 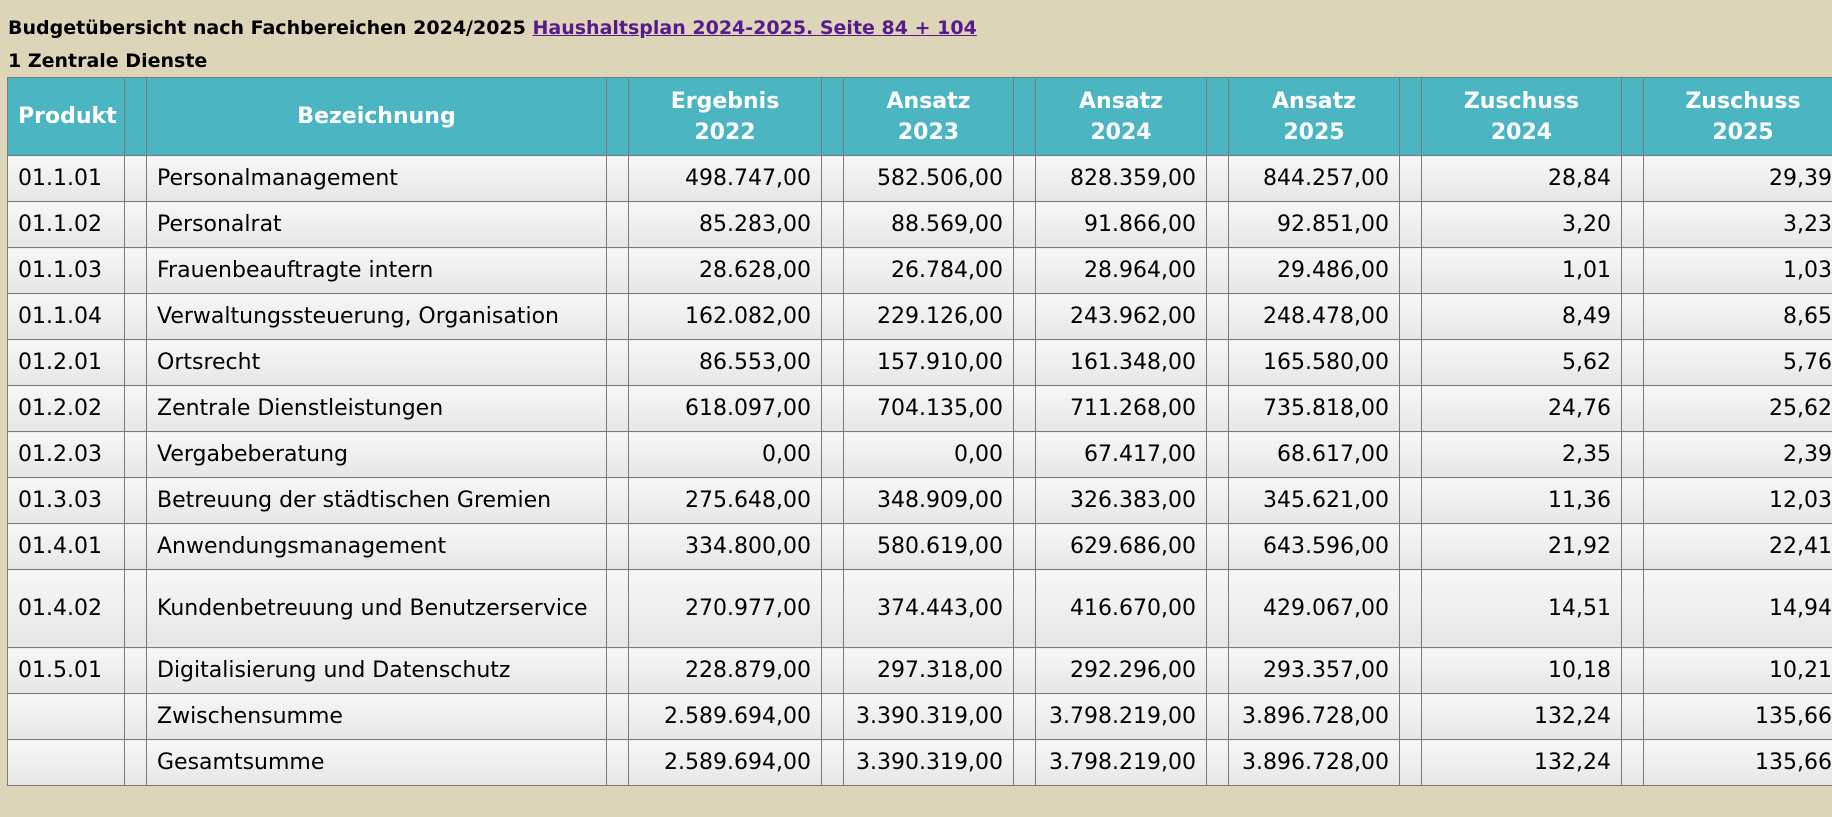 I want to click on cell-zuschuss-2025: 14,94, so click(x=1737, y=608).